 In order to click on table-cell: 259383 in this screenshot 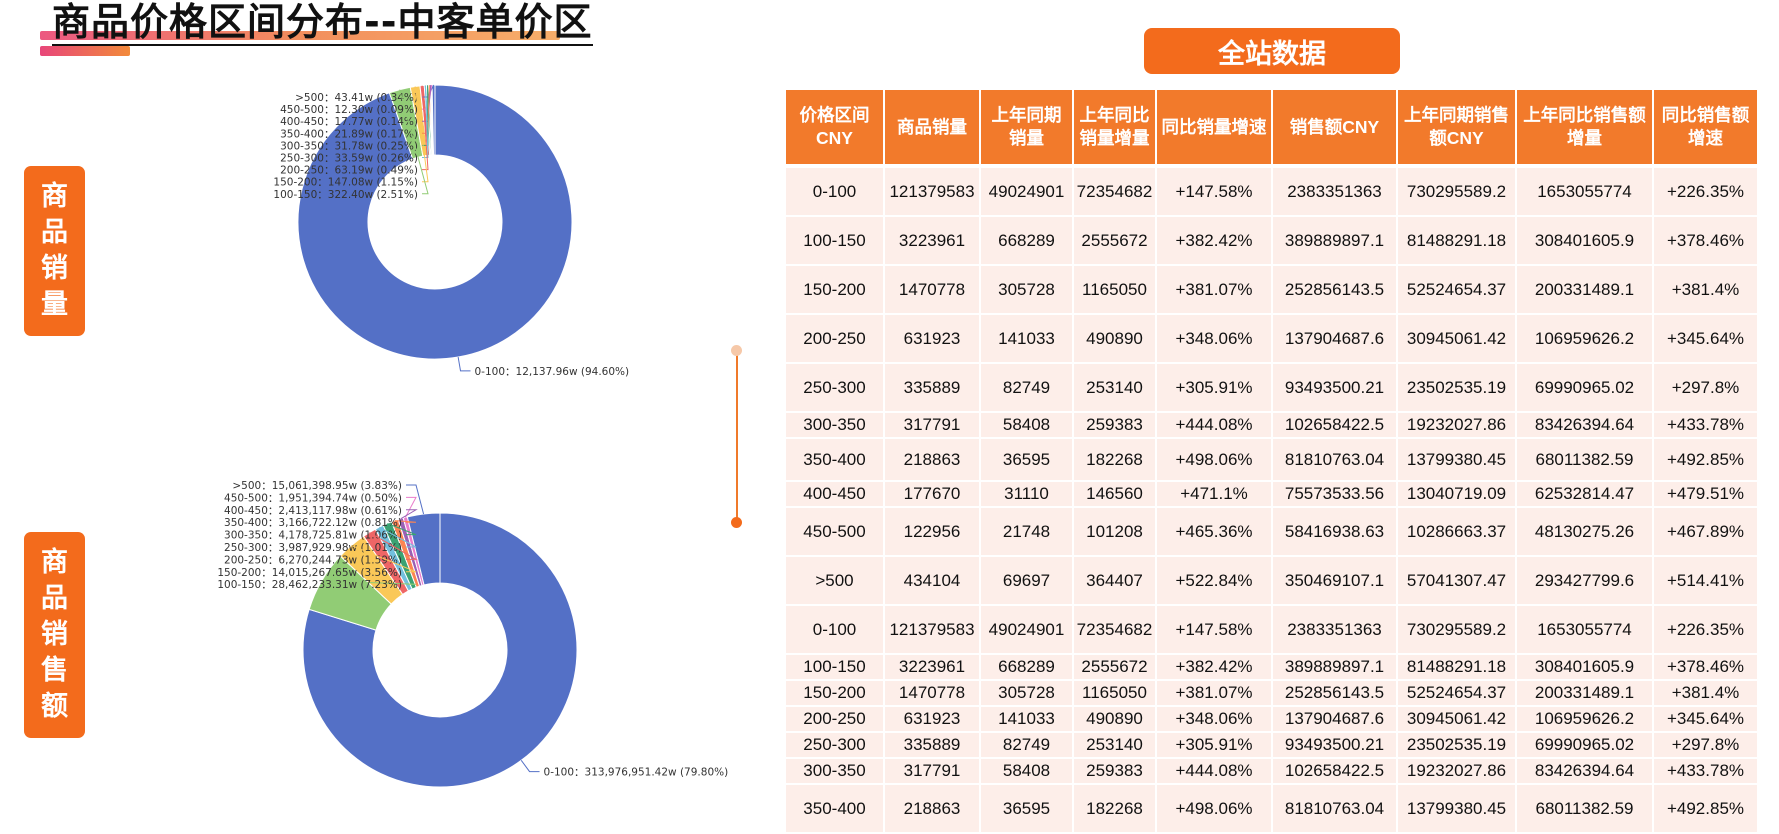, I will do `click(1114, 772)`.